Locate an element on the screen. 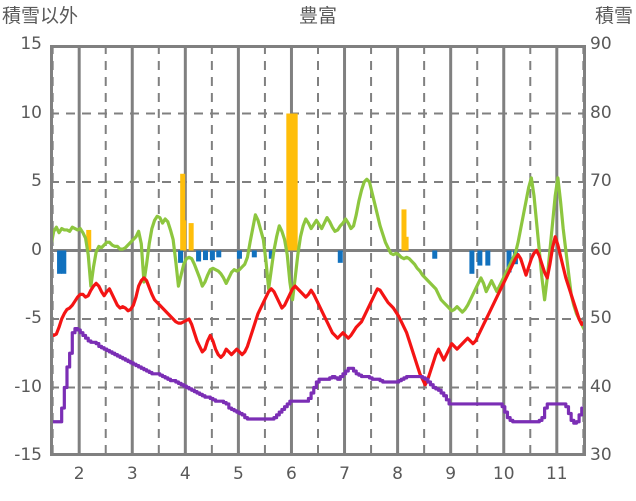 This screenshot has height=501, width=636. left-axis-tick-label: -15 is located at coordinates (28, 455).